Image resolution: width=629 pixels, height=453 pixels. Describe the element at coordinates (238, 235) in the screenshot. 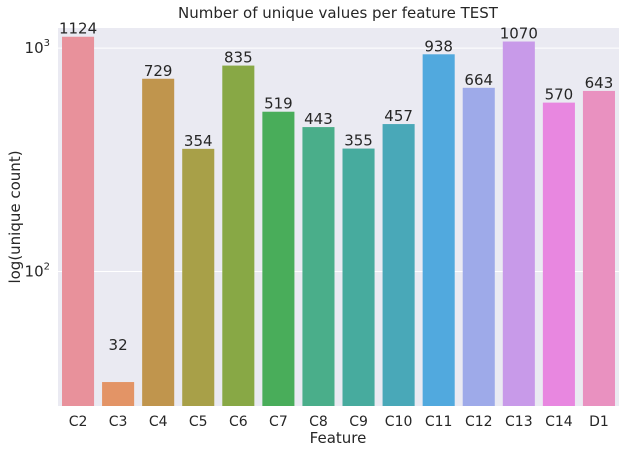

I see `bar-C6` at that location.